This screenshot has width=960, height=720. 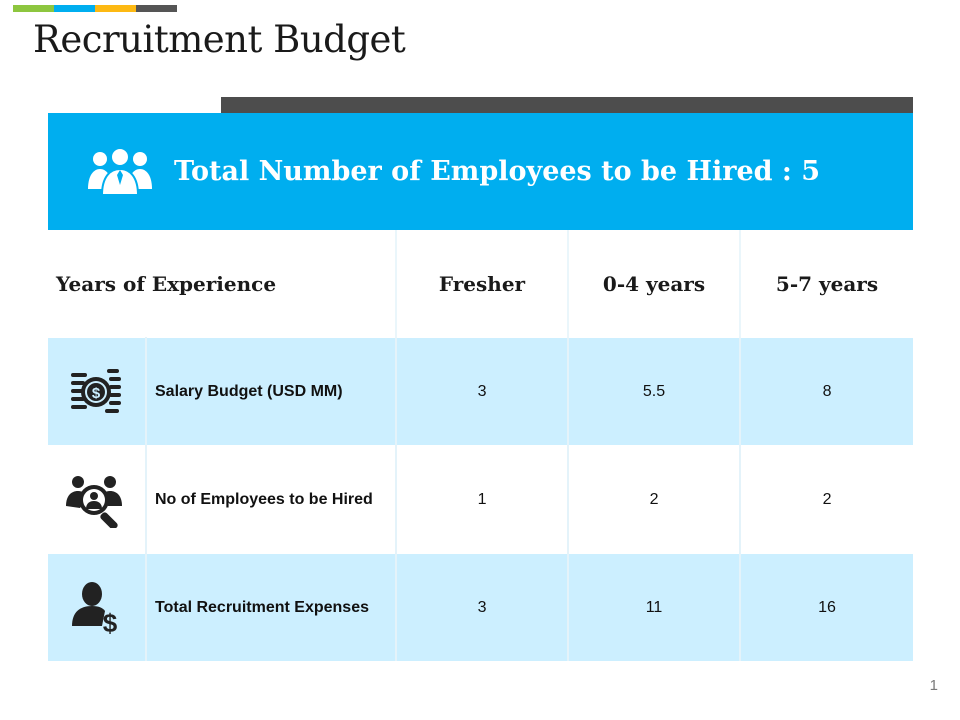 I want to click on page-title: Recruitment Budget, so click(x=219, y=39).